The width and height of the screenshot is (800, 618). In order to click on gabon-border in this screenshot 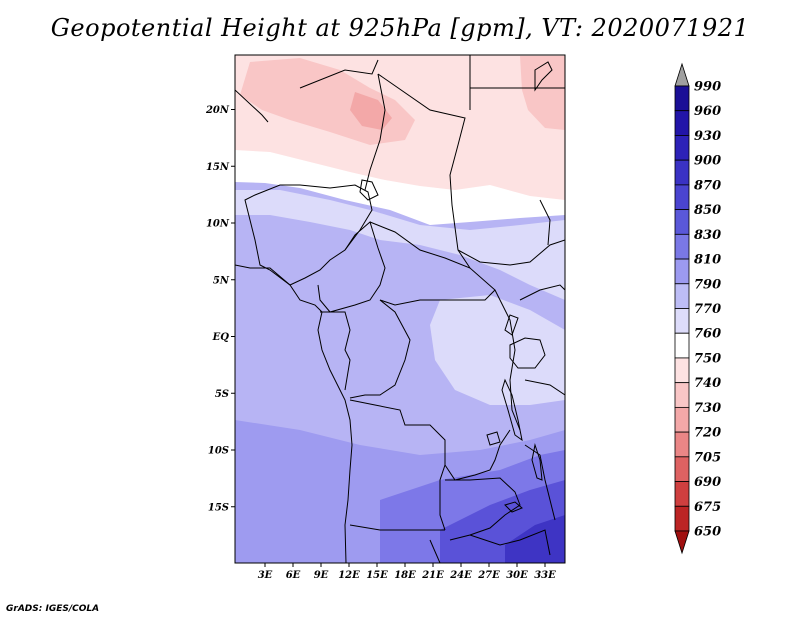, I will do `click(335, 351)`.